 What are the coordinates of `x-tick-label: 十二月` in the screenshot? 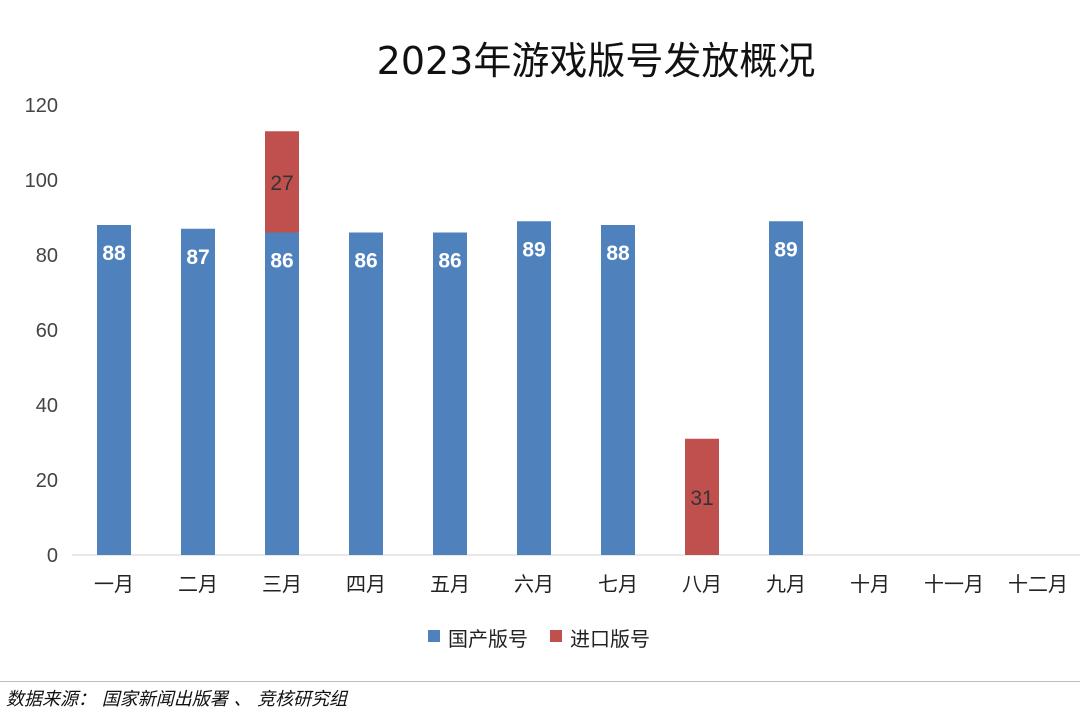 It's located at (1038, 584).